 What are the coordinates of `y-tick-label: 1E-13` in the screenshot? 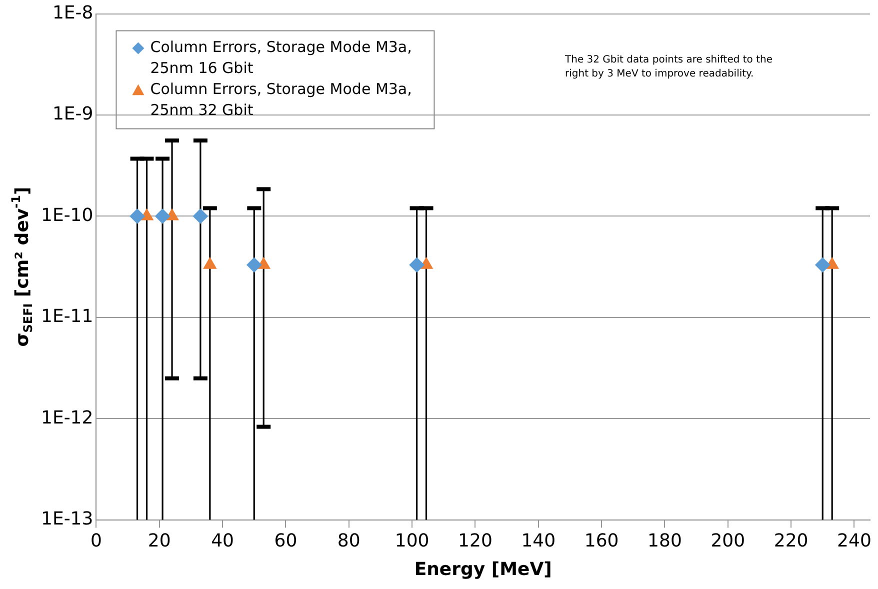 It's located at (67, 519).